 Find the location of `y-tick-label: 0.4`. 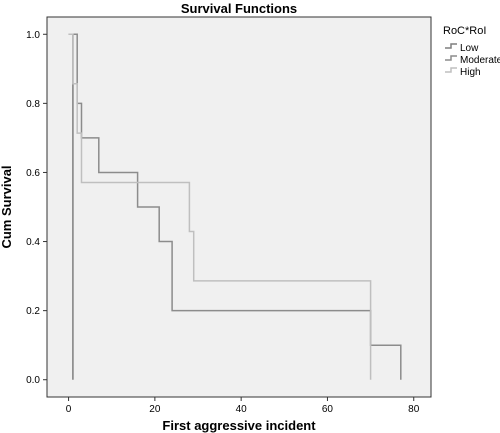

y-tick-label: 0.4 is located at coordinates (33, 242).